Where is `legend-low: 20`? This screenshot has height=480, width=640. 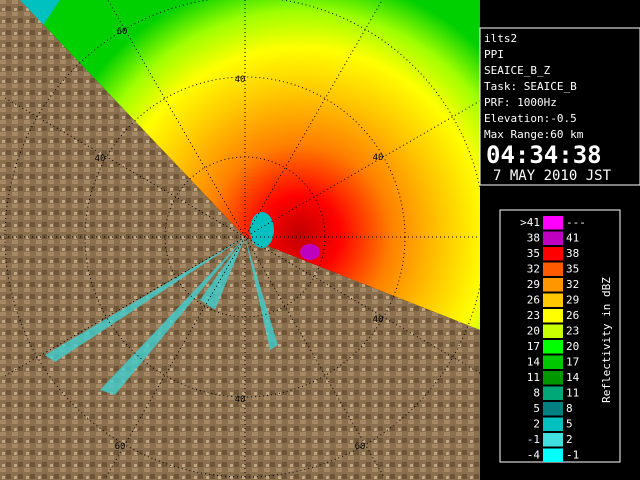
legend-low: 20 is located at coordinates (533, 331).